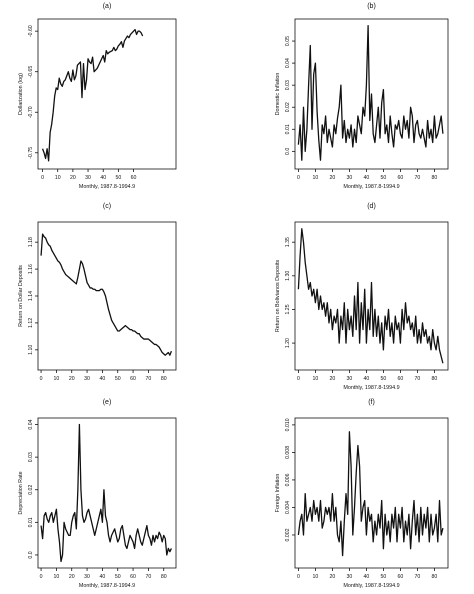  I want to click on y-tick-label: 1.10, so click(31, 350).